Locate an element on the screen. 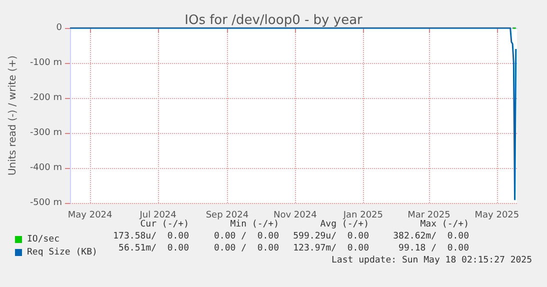 This screenshot has width=547, height=287. text: 99.18 / 0.00 is located at coordinates (434, 249).